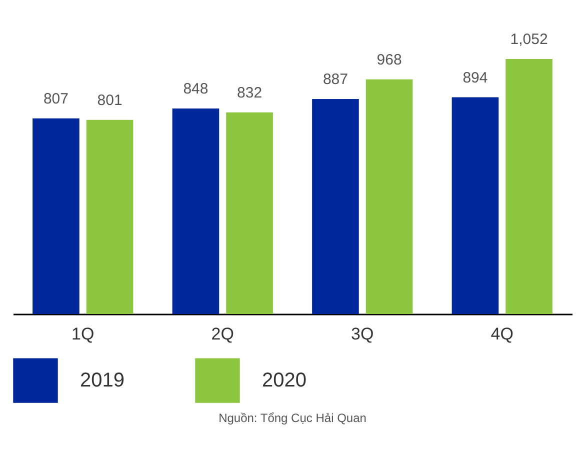  I want to click on data-label: 801, so click(109, 100).